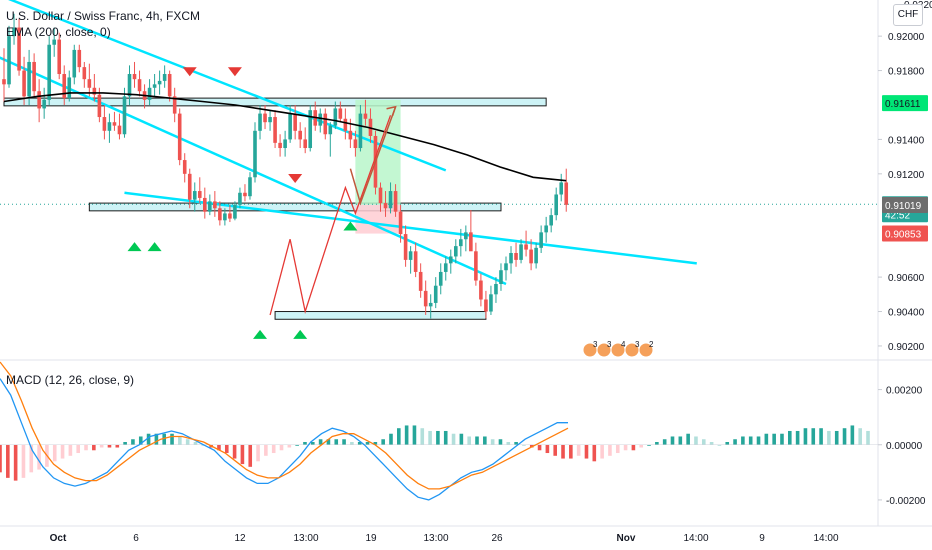 Image resolution: width=932 pixels, height=550 pixels. Describe the element at coordinates (908, 15) in the screenshot. I see `currency-selector: CHF` at that location.